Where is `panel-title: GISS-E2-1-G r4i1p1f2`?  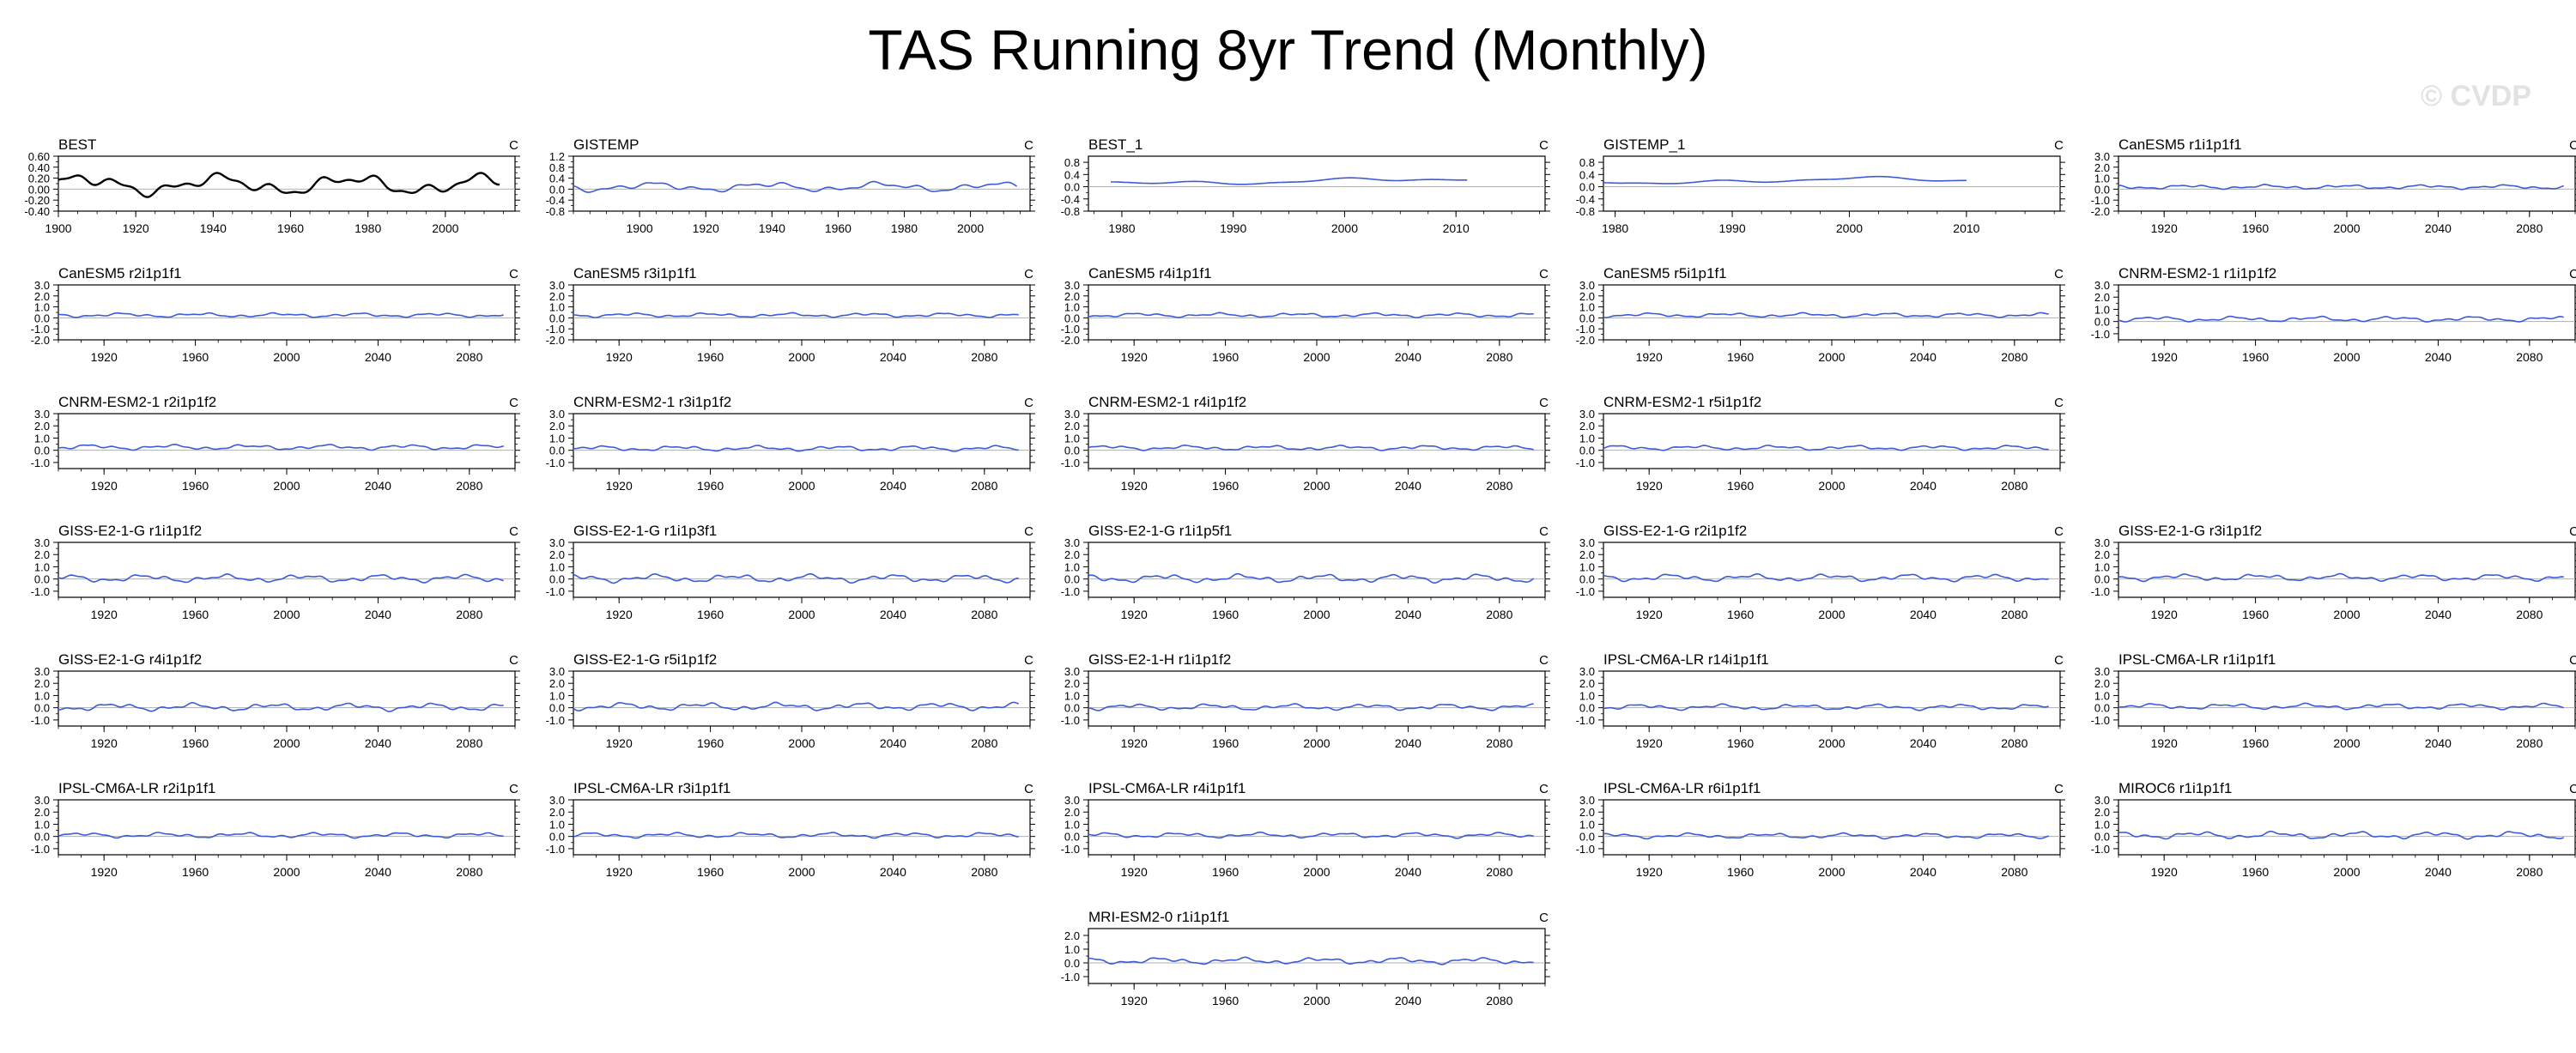
panel-title: GISS-E2-1-G r4i1p1f2 is located at coordinates (130, 659).